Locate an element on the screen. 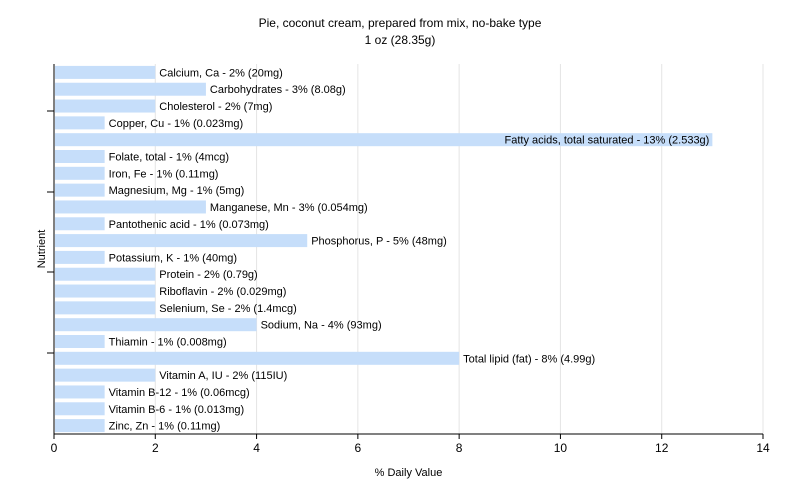 This screenshot has height=500, width=800. bar-label: Magnesium, Mg - 1% (5mg) is located at coordinates (177, 191).